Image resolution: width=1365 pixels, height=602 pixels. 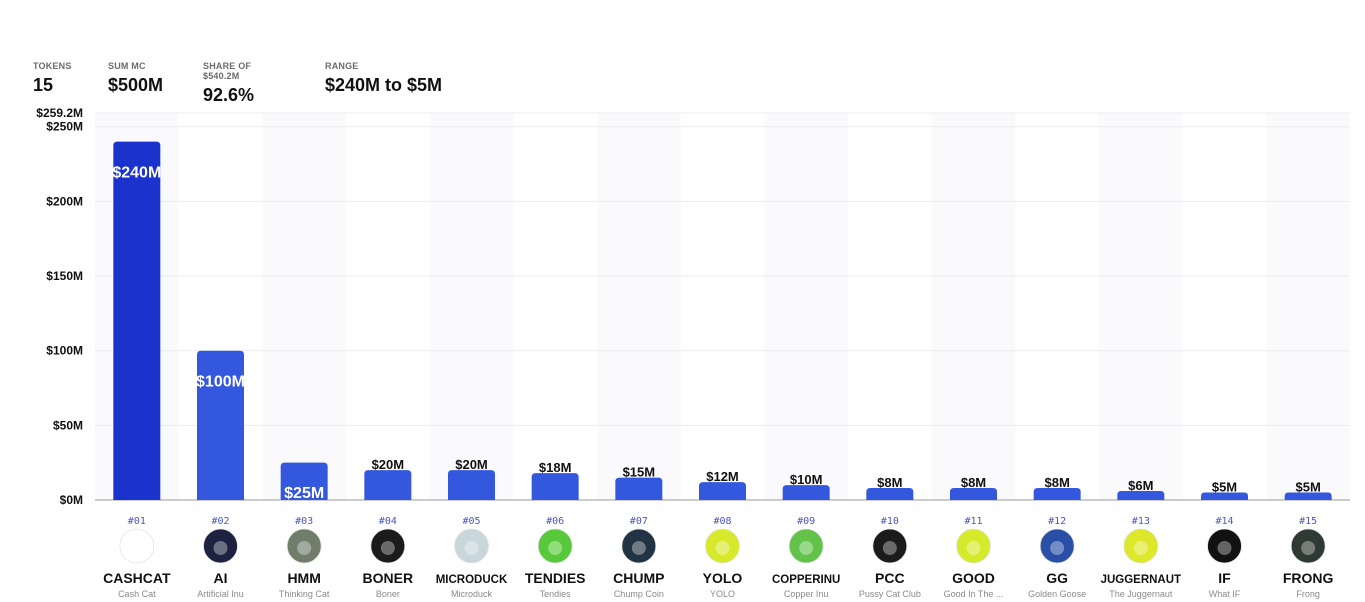 I want to click on dog-face-icon, so click(x=973, y=546).